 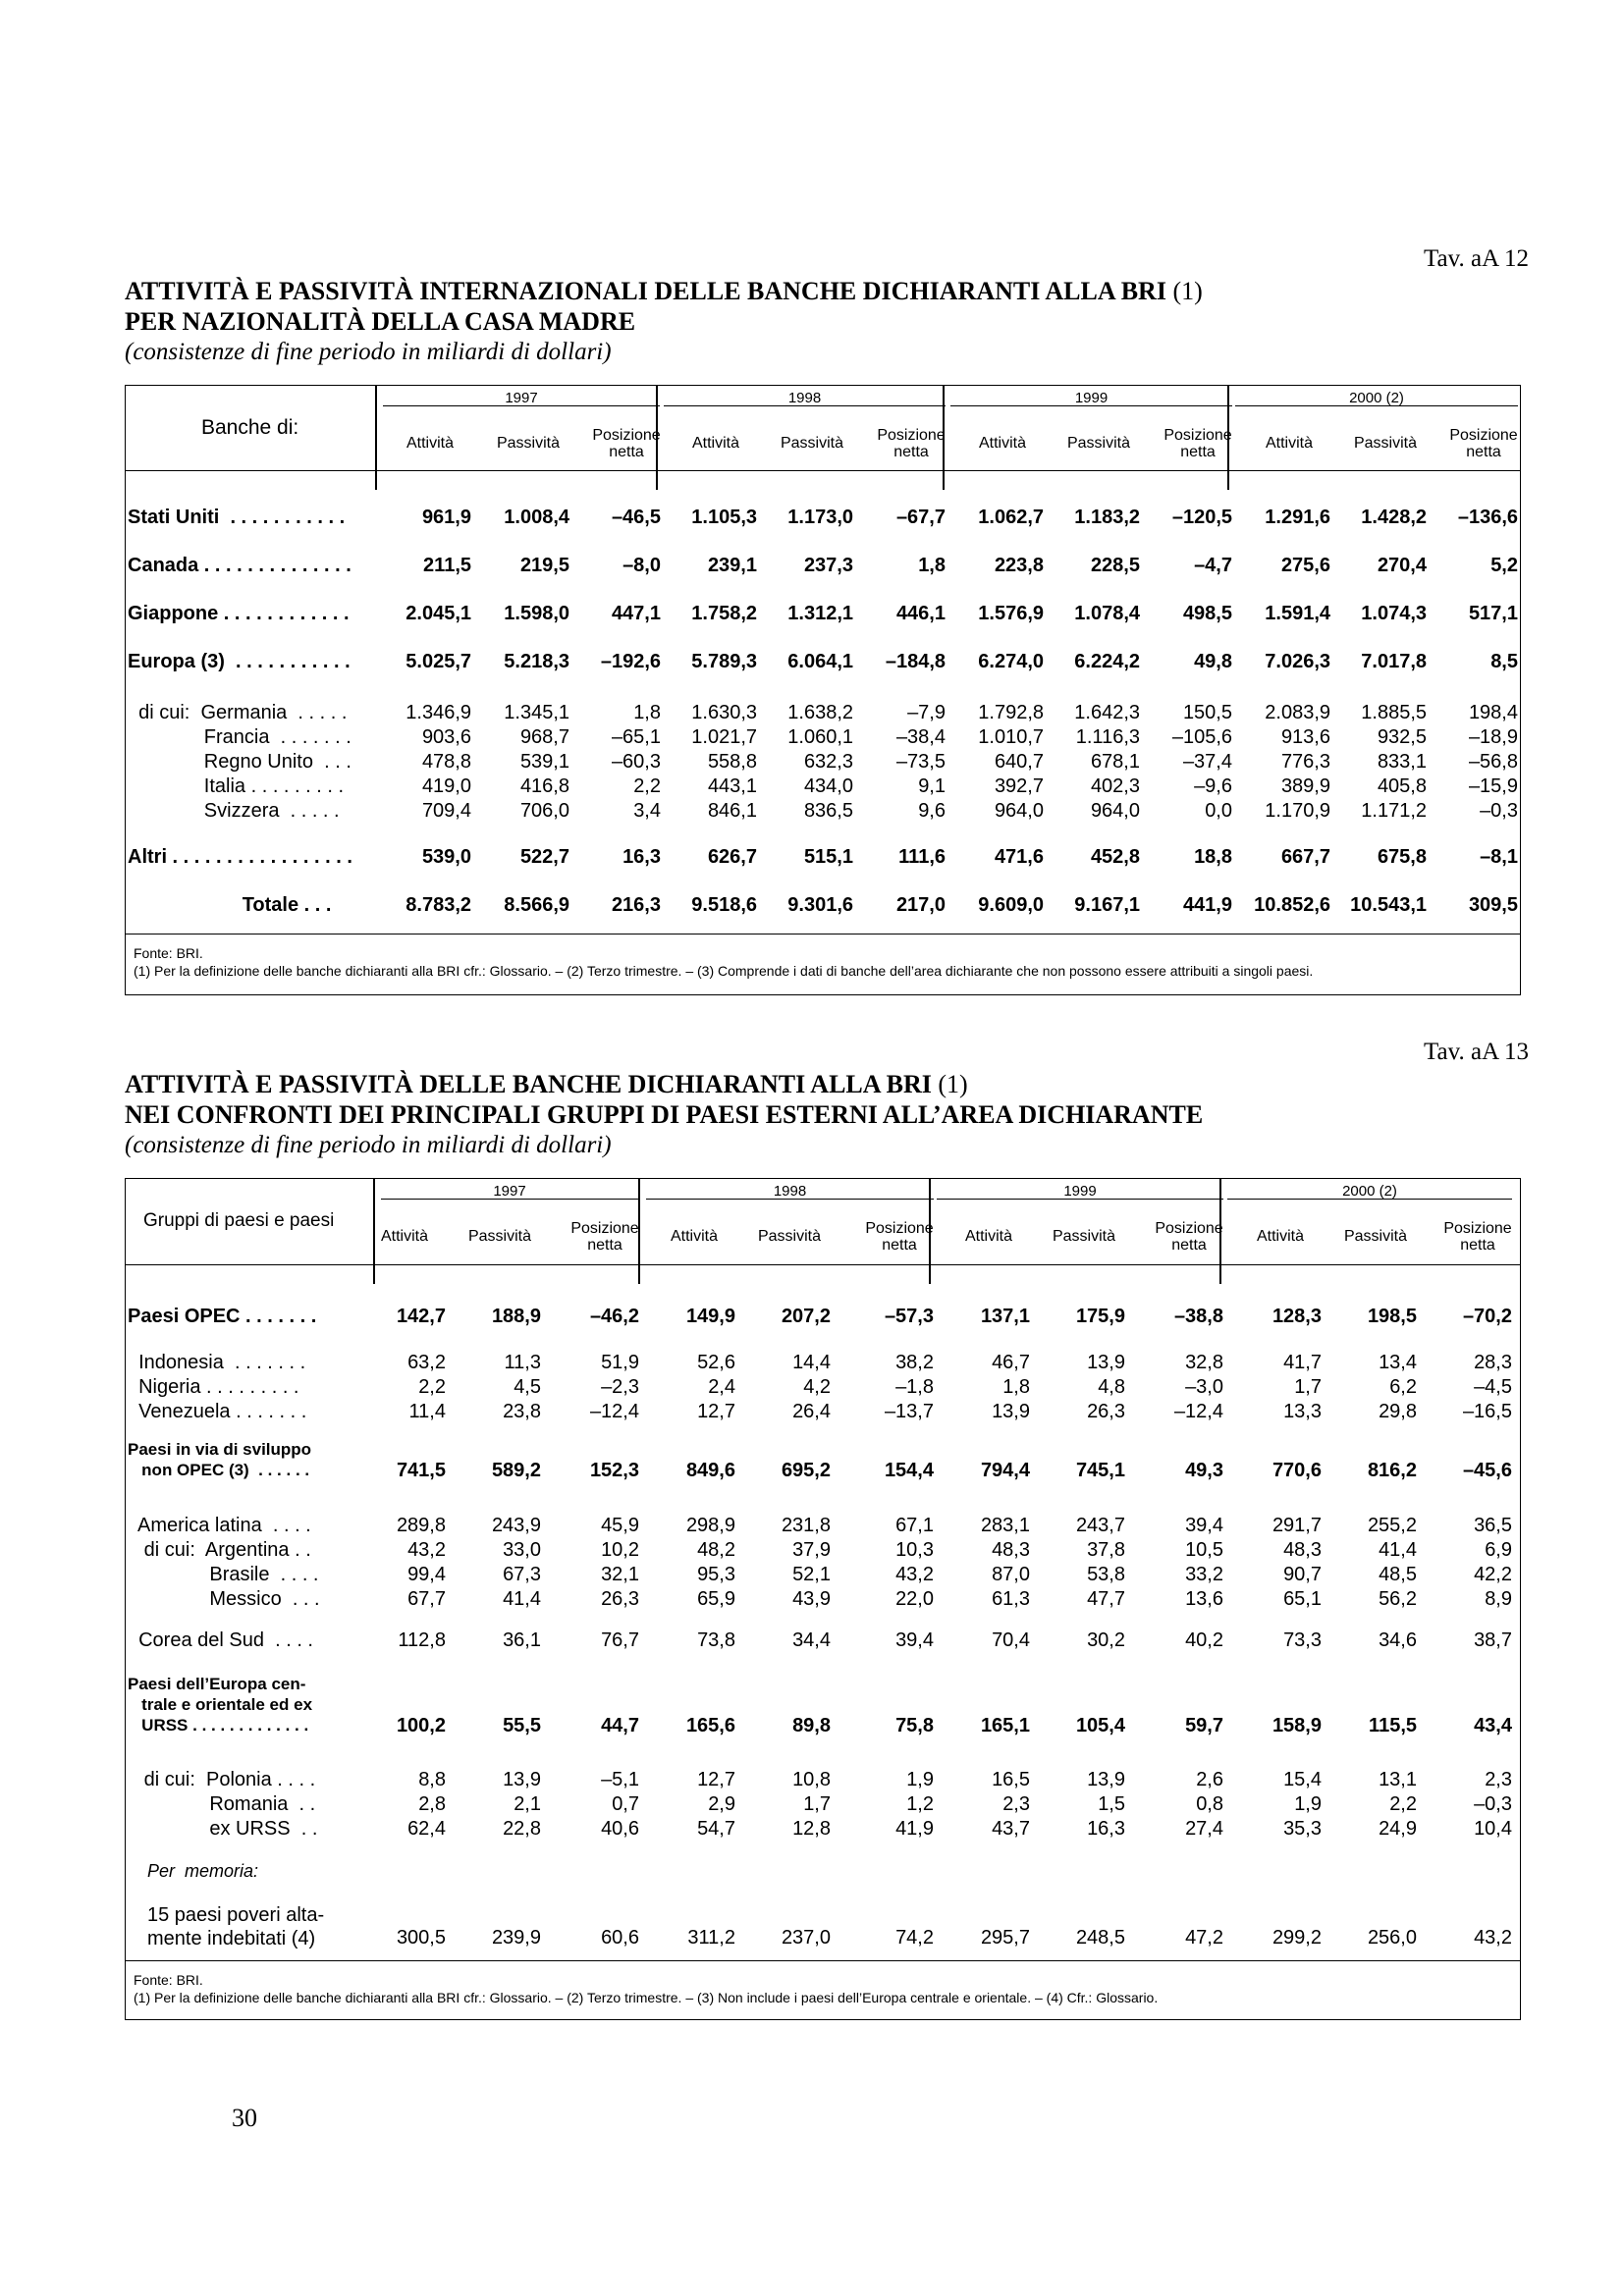 What do you see at coordinates (421, 1938) in the screenshot?
I see `cell-value: 300,5` at bounding box center [421, 1938].